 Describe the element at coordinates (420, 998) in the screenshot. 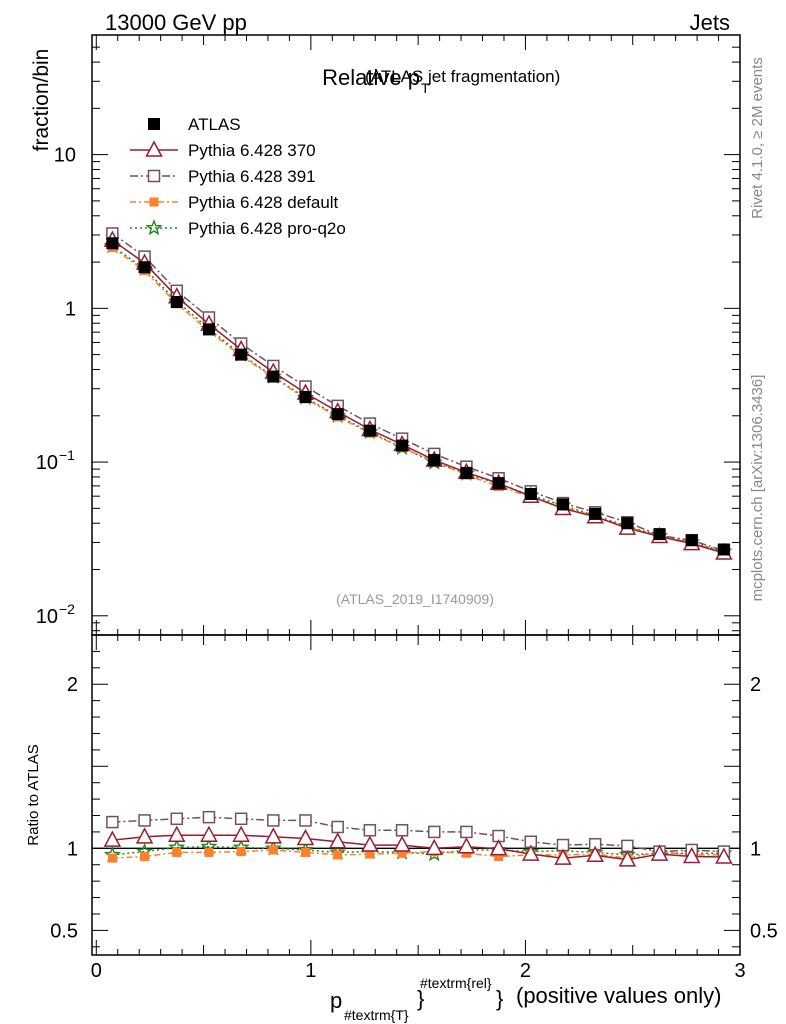

I see `xlabel-brace: }` at that location.